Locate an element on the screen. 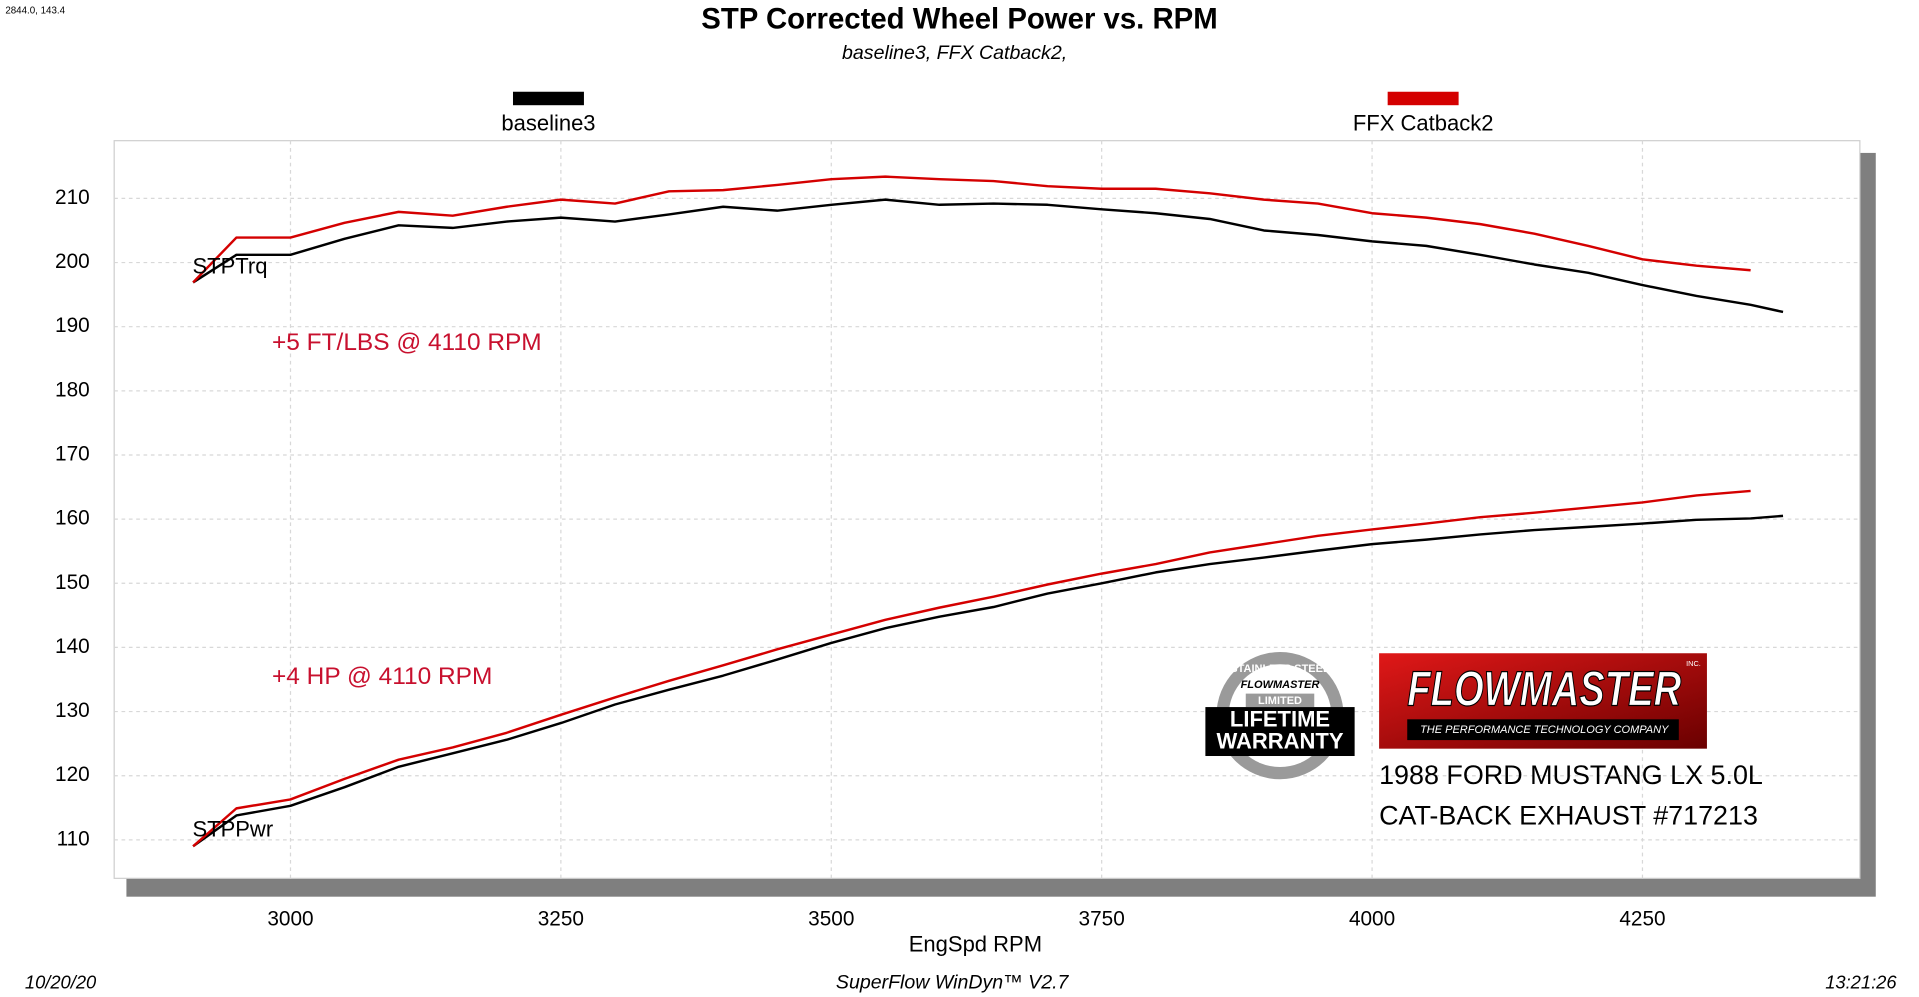  y-tick-label: 130 is located at coordinates (72, 710).